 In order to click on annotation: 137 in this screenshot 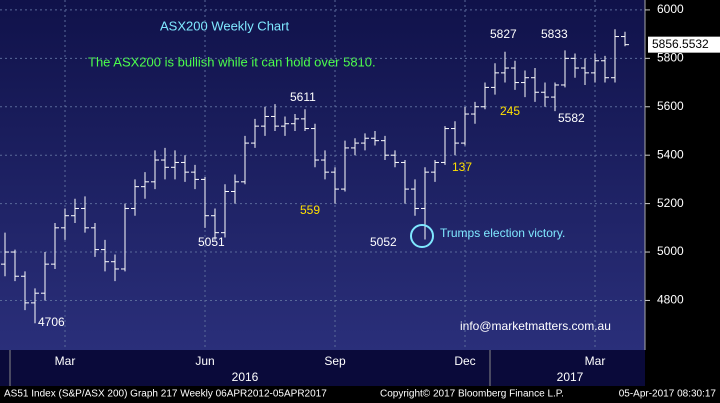, I will do `click(462, 167)`.